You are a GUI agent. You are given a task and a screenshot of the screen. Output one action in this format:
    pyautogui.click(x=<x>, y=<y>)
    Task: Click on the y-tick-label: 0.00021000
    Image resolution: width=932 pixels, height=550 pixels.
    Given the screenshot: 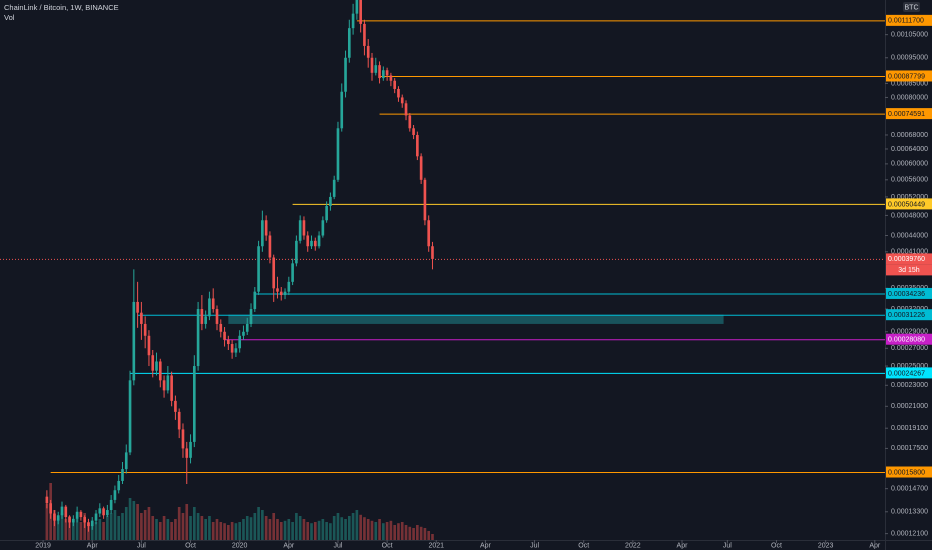 What is the action you would take?
    pyautogui.click(x=909, y=406)
    